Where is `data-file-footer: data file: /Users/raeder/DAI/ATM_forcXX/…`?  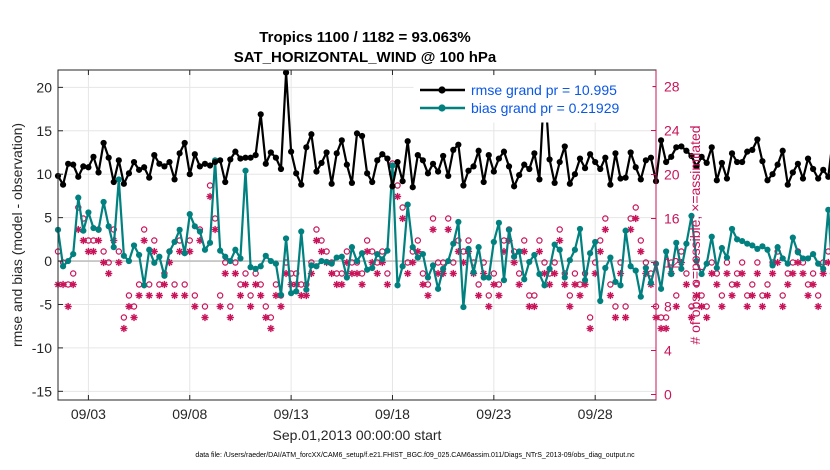 data-file-footer: data file: /Users/raeder/DAI/ATM_forcXX/… is located at coordinates (415, 455).